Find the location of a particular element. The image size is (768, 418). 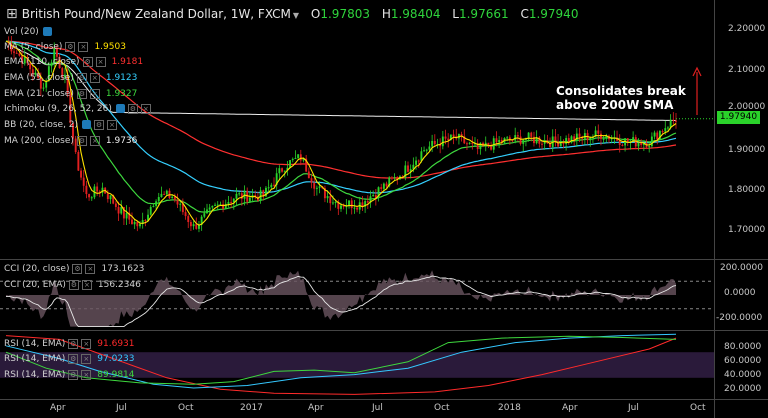

rsi2-label: RSI (14, EMA) is located at coordinates (35, 359).